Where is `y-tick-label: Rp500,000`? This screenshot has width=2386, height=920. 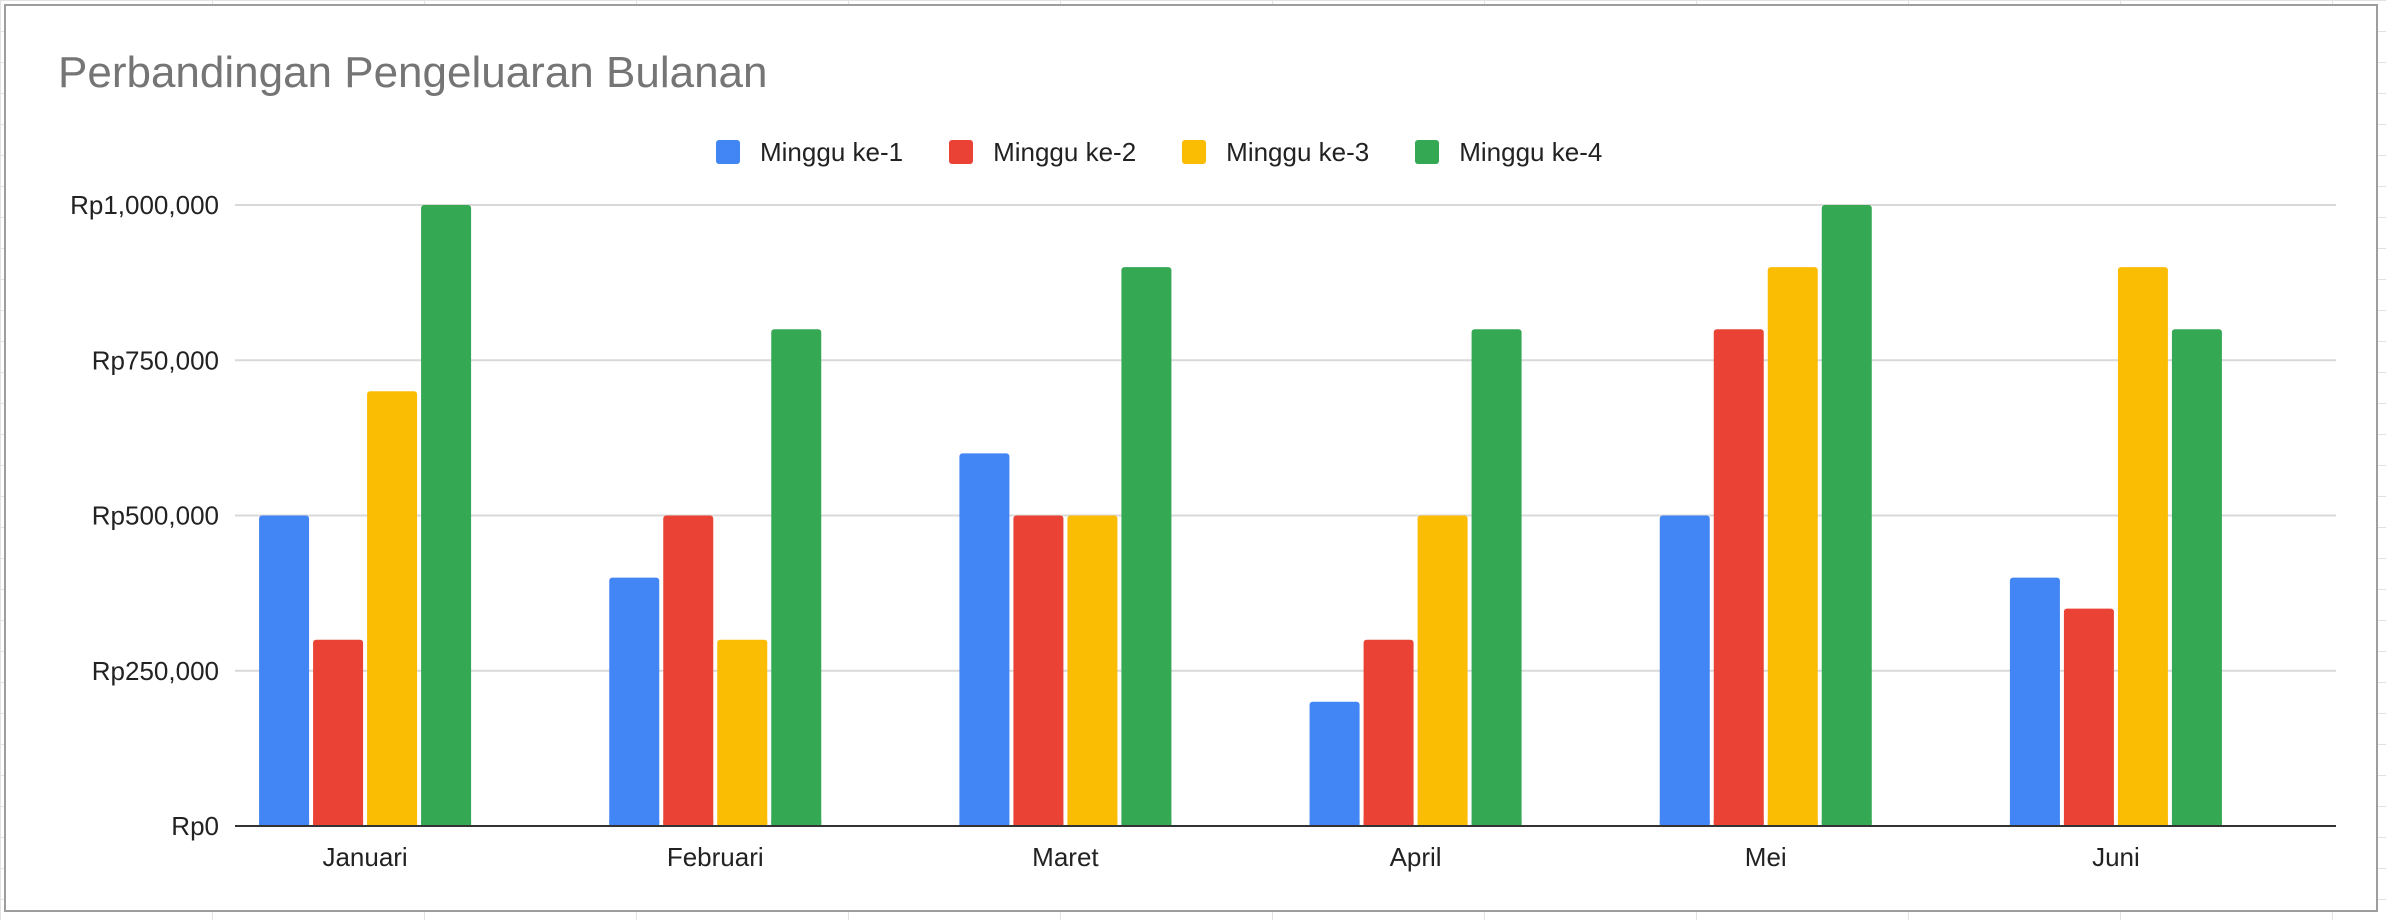
y-tick-label: Rp500,000 is located at coordinates (155, 516).